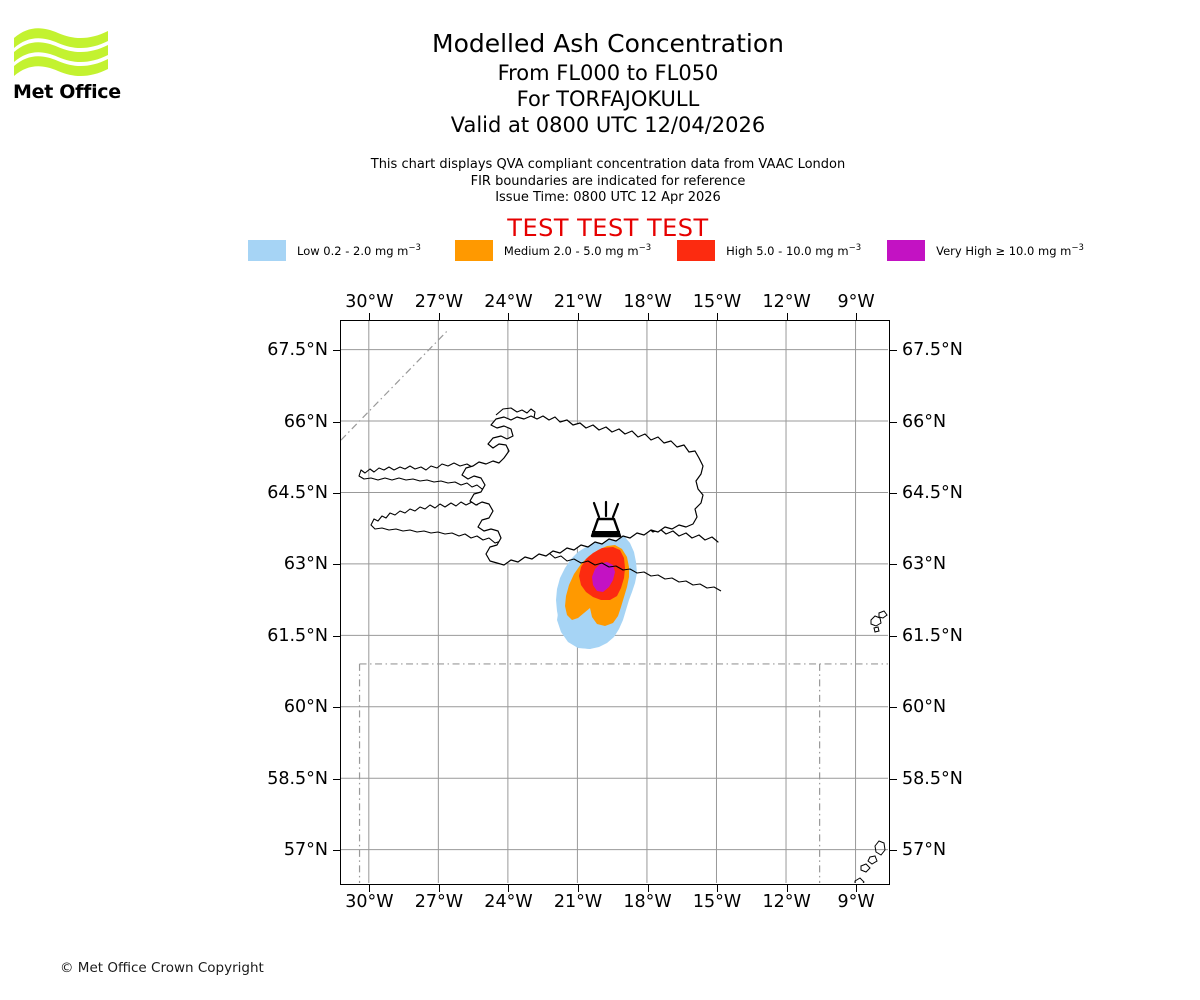  Describe the element at coordinates (439, 902) in the screenshot. I see `lon-tick-label-bottom-1: 27°W` at that location.